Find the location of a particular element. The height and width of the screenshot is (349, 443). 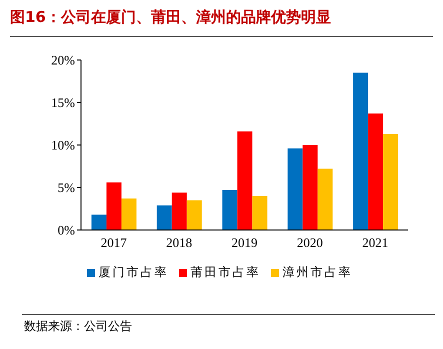

x-tick-label: 2021 is located at coordinates (375, 242).